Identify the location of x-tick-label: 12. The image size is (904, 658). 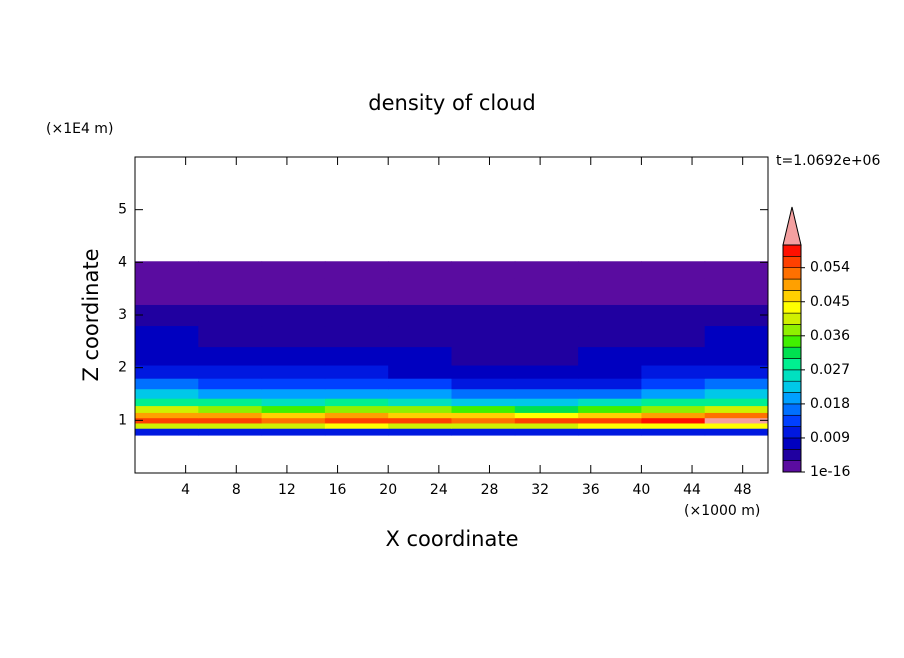
(287, 490).